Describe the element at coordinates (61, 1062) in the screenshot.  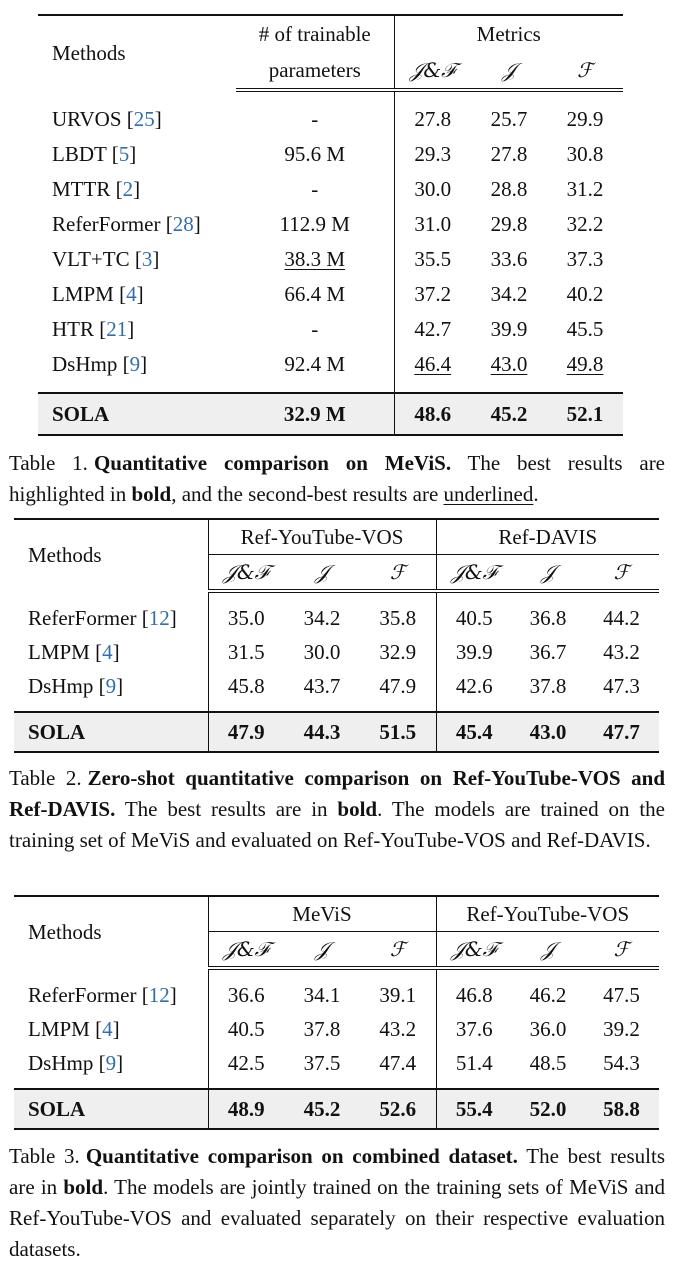
I see `method-name: DsHmp` at that location.